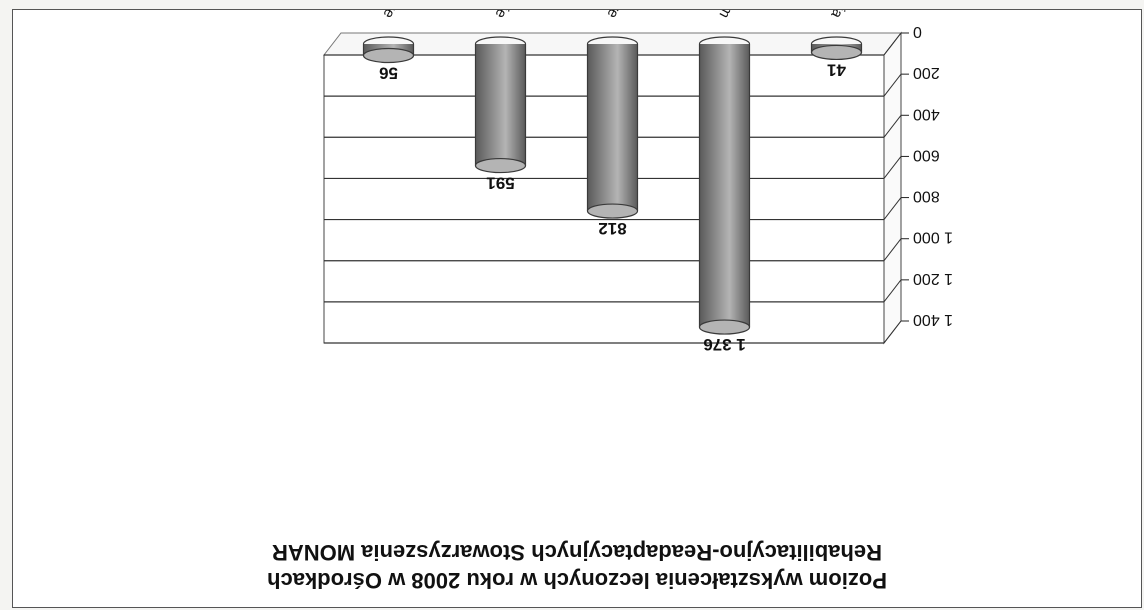 The image size is (1144, 610). What do you see at coordinates (760, 15) in the screenshot?
I see `category-label-2: podstawowe/gimnazjum` at bounding box center [760, 15].